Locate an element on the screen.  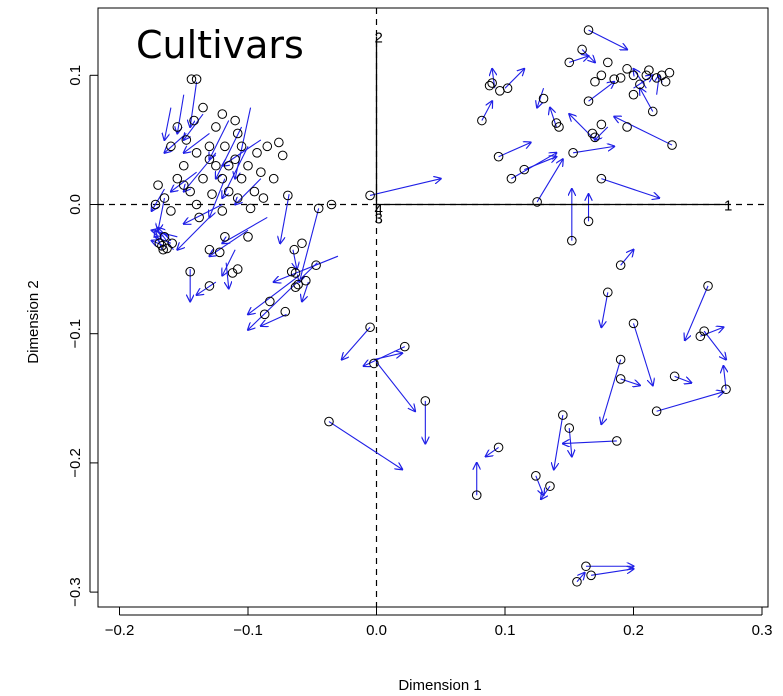
x-tick-label: 0.1 is located at coordinates (505, 630).